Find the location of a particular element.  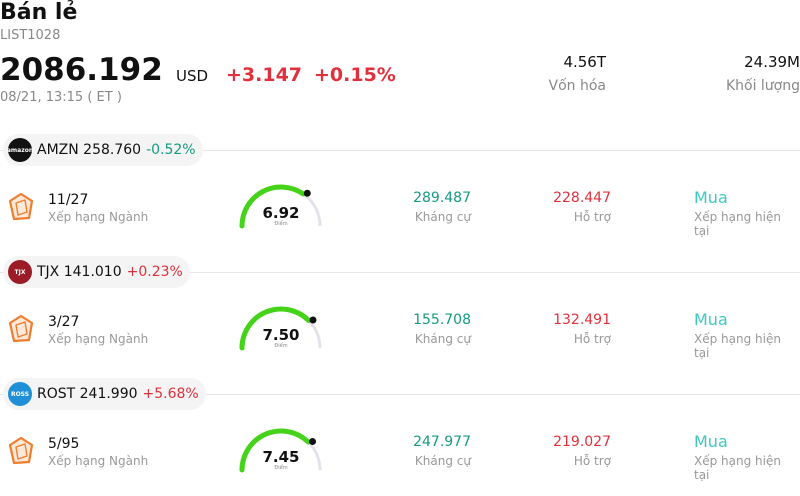

price-change-percent: +0.15% is located at coordinates (355, 75).